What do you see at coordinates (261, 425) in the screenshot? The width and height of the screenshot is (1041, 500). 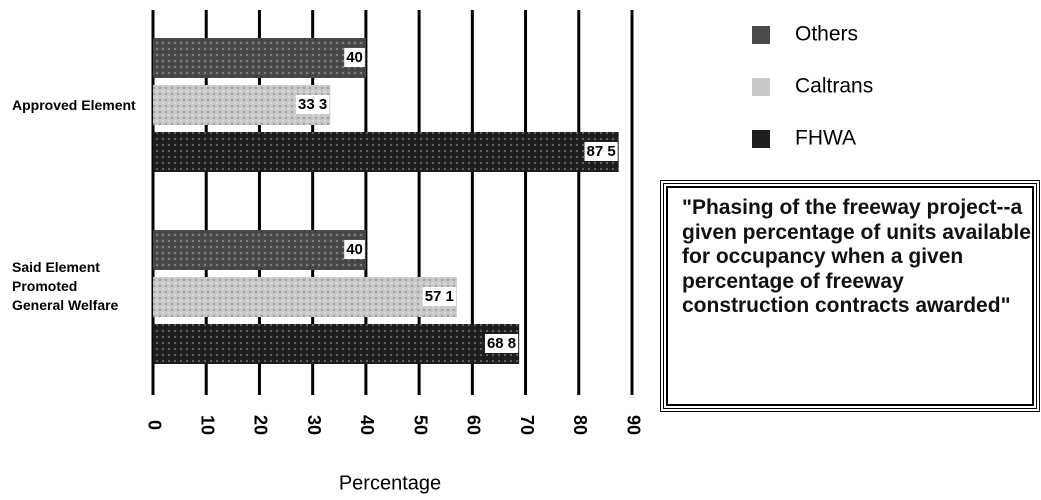 I see `x-tick-label: 20` at bounding box center [261, 425].